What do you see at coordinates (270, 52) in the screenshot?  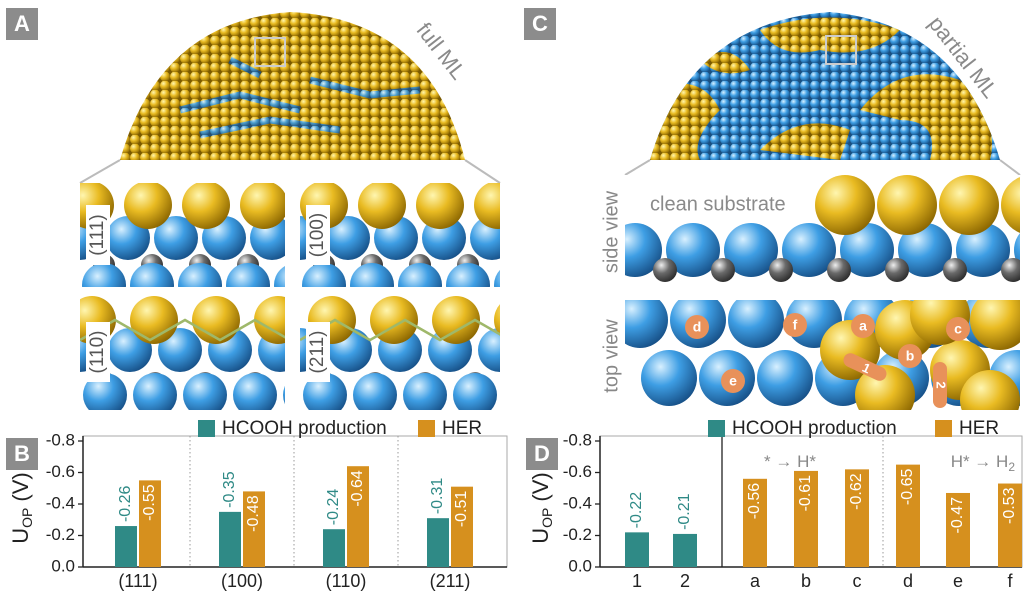 I see `zoom-box` at bounding box center [270, 52].